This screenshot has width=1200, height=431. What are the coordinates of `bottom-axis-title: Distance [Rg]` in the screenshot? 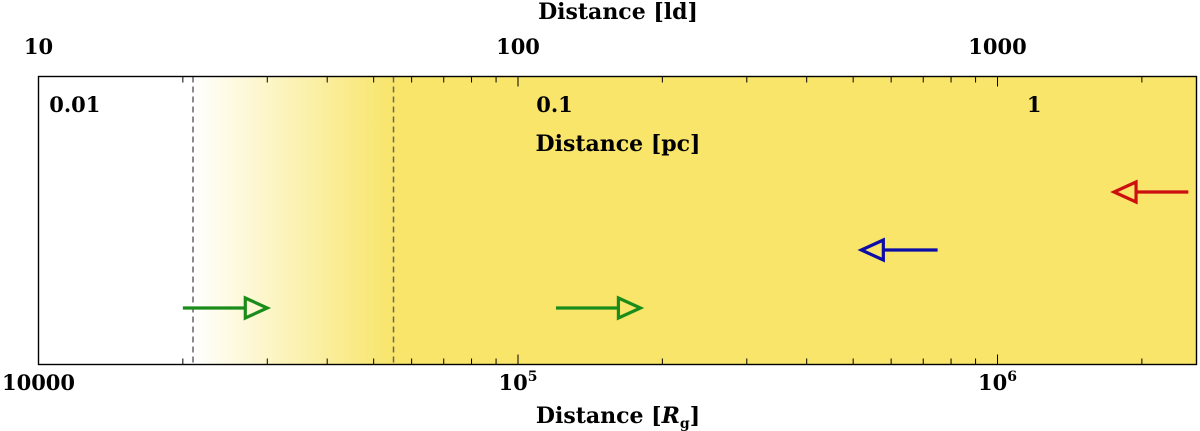 It's located at (618, 417).